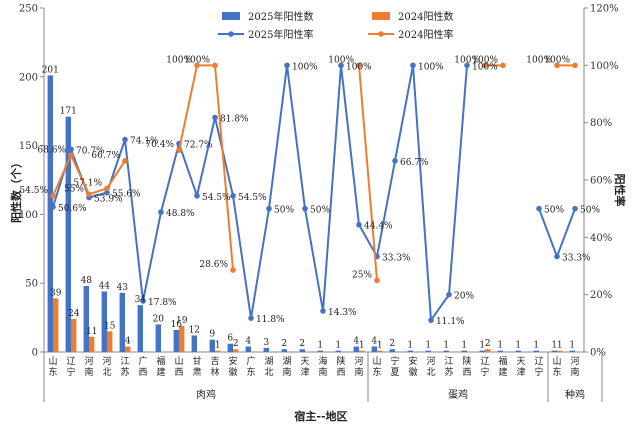 This screenshot has height=426, width=642. What do you see at coordinates (576, 259) in the screenshot?
I see `line-value-label: 33.3%` at bounding box center [576, 259].